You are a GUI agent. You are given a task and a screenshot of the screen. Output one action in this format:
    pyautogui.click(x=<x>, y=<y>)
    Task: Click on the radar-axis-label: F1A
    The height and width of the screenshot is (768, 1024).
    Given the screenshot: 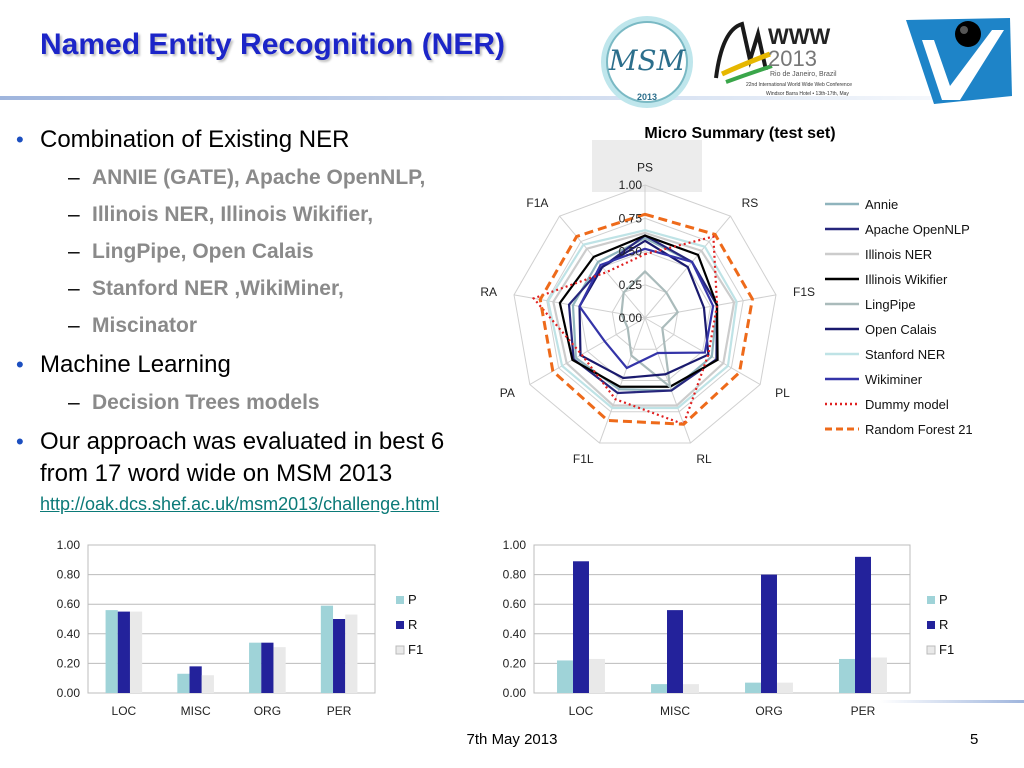 What is the action you would take?
    pyautogui.click(x=537, y=203)
    